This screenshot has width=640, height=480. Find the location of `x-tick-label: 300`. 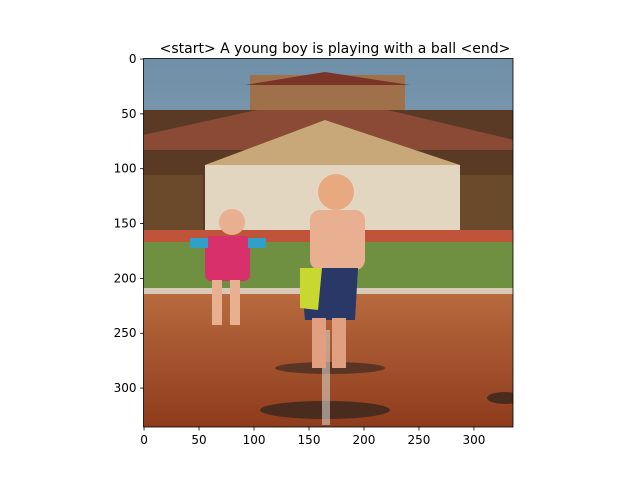

x-tick-label: 300 is located at coordinates (474, 440).